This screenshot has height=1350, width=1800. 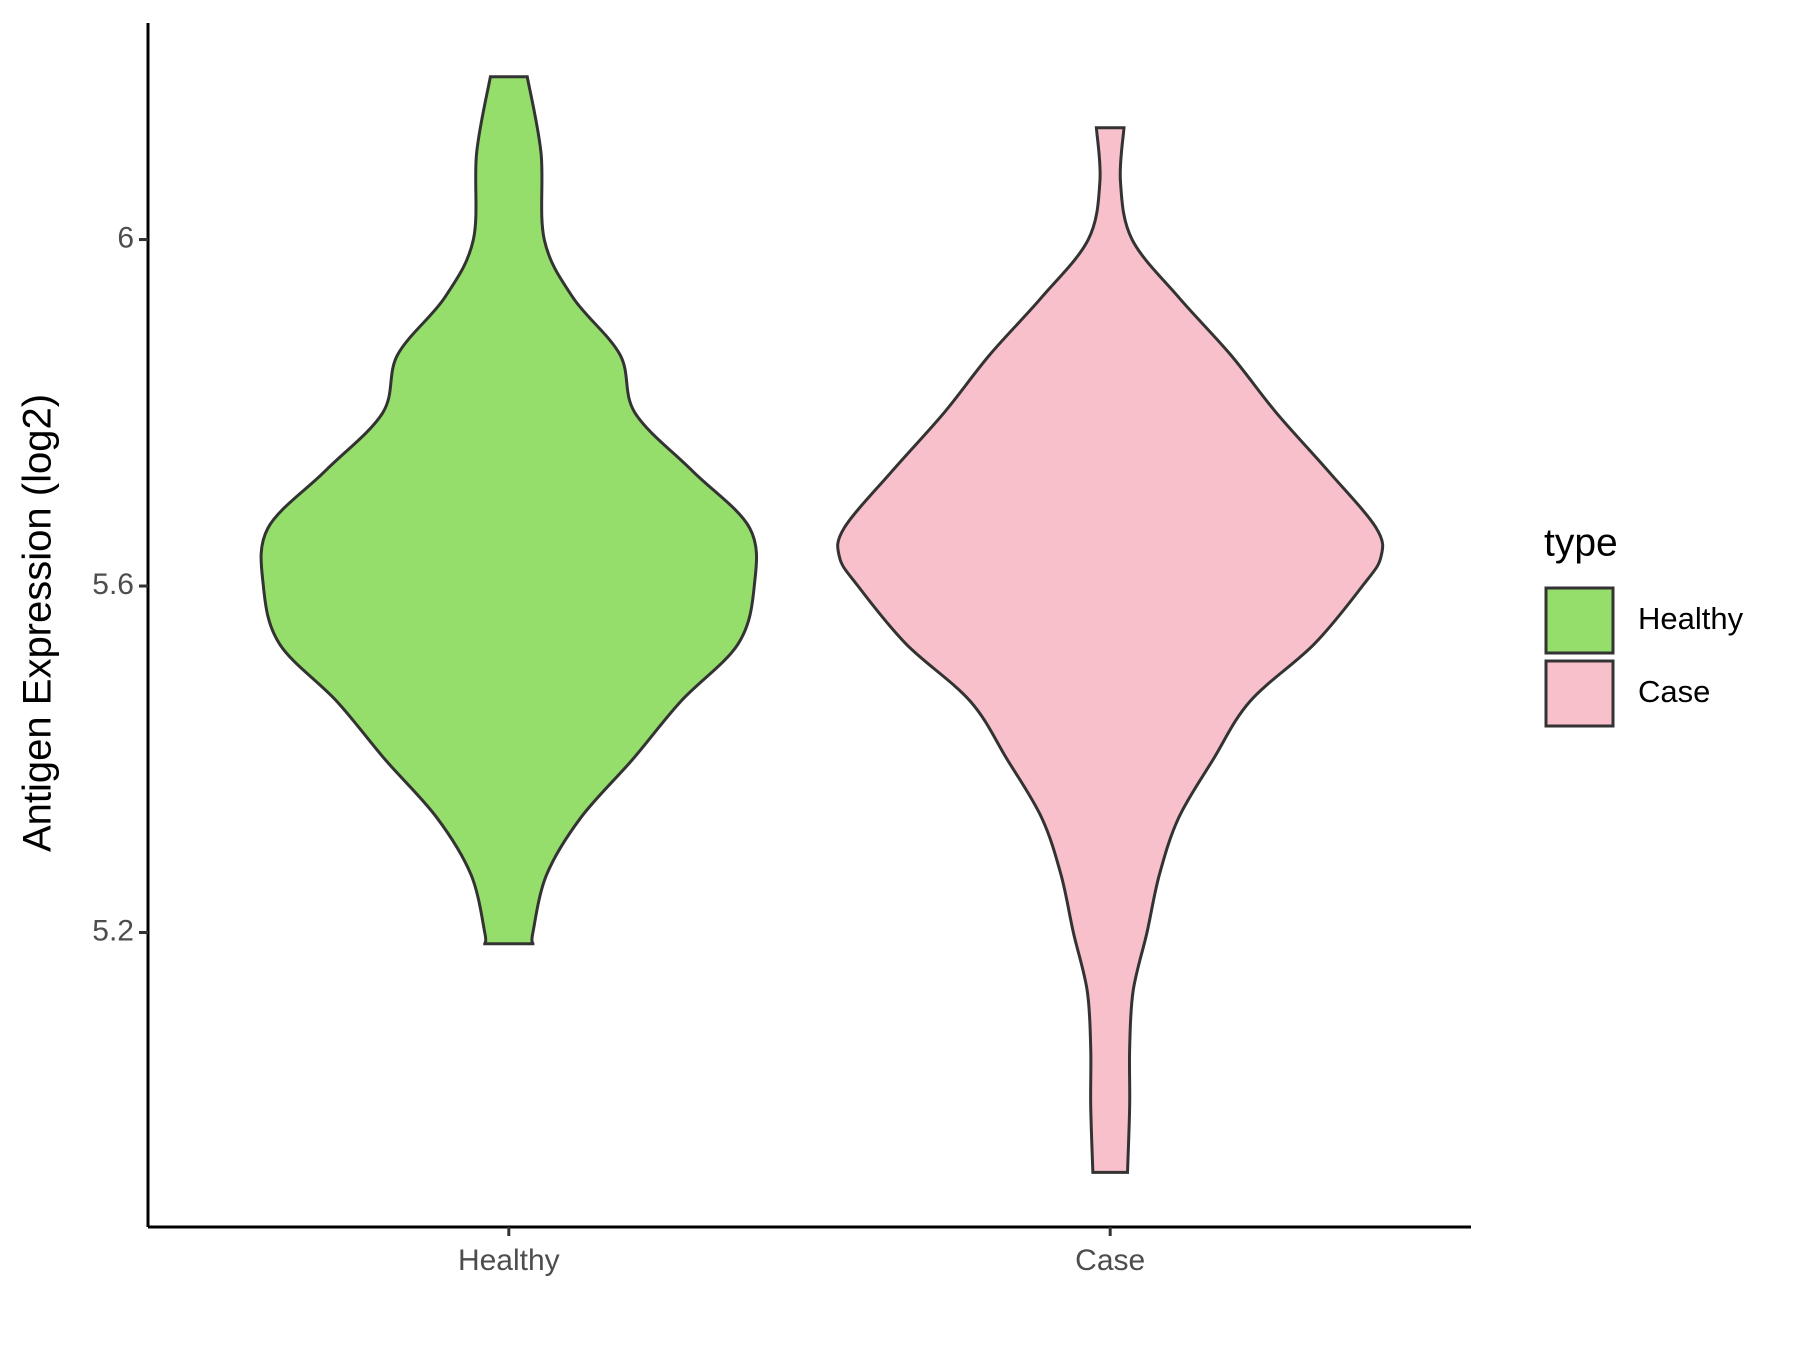 I want to click on y-tick-label: 5.2, so click(x=113, y=930).